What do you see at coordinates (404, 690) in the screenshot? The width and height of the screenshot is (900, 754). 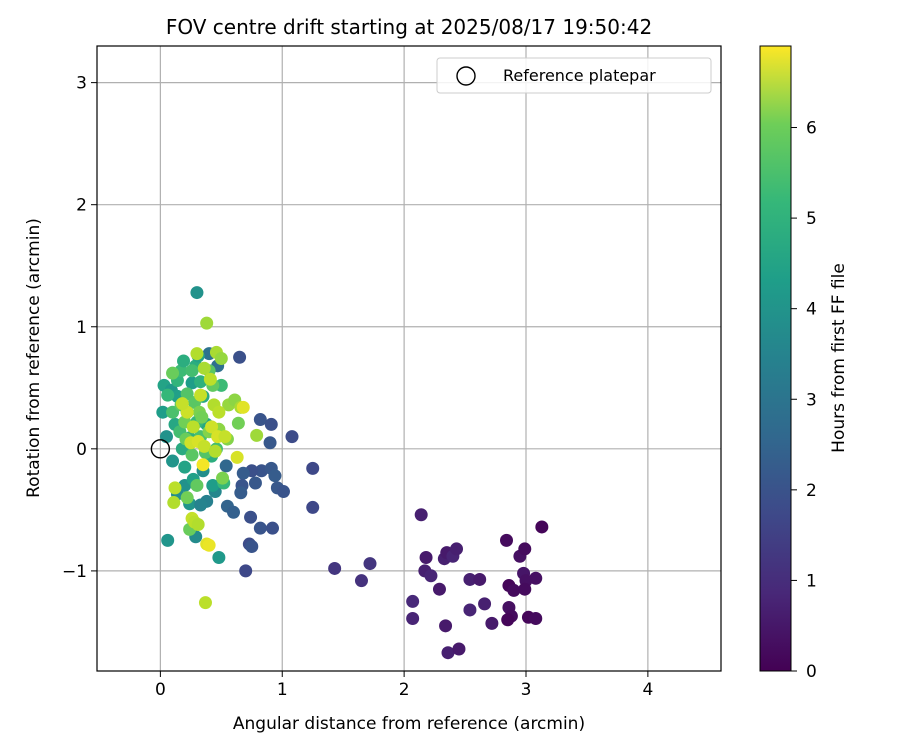 I see `x-tick-label: 2` at bounding box center [404, 690].